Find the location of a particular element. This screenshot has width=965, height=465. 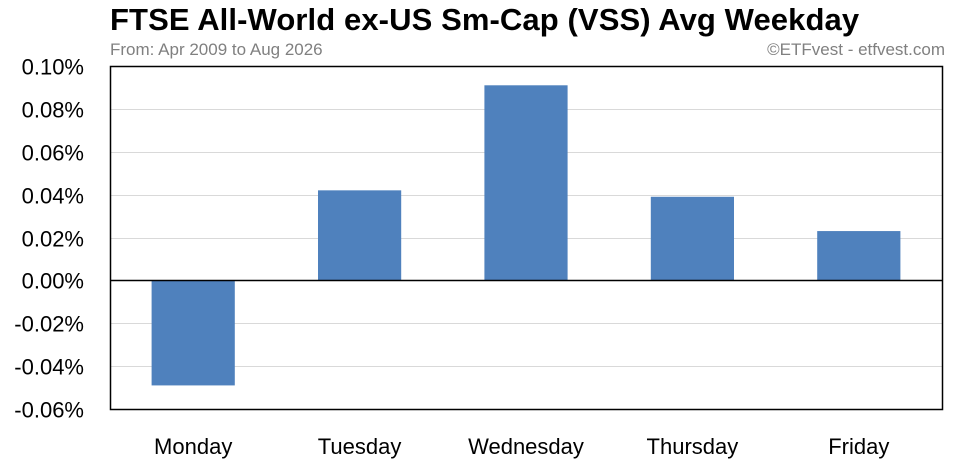

x-tick-label: Monday is located at coordinates (193, 446).